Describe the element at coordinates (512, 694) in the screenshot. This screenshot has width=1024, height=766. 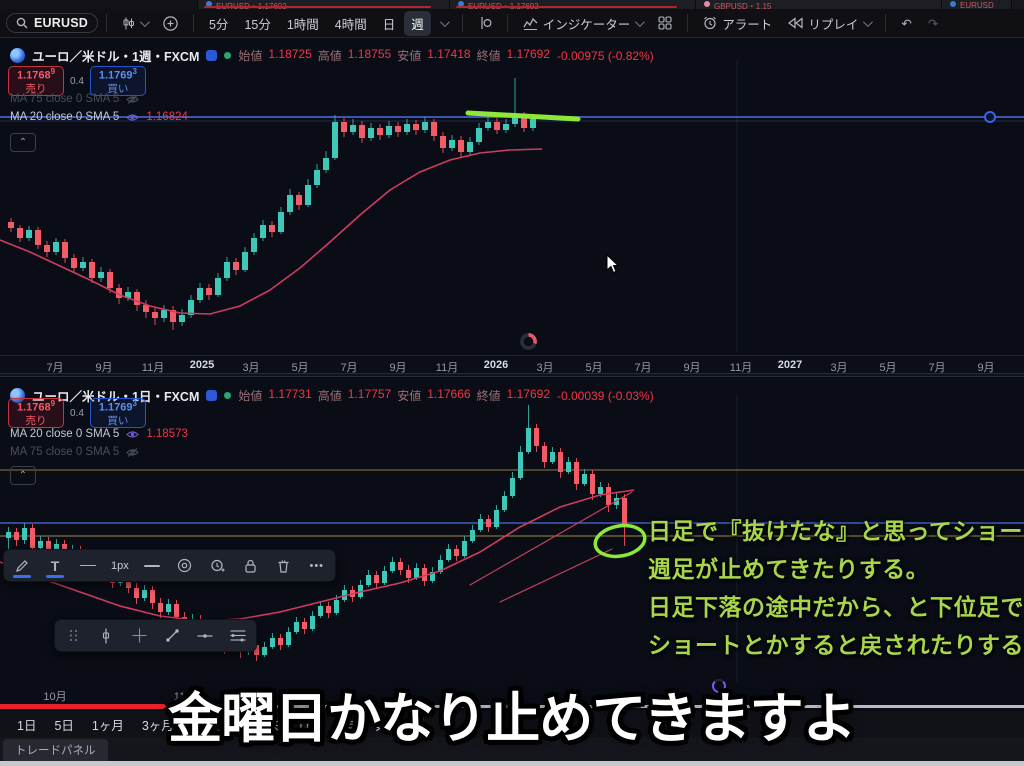
I see `pane2-time-axis: 10月 11月 12月` at that location.